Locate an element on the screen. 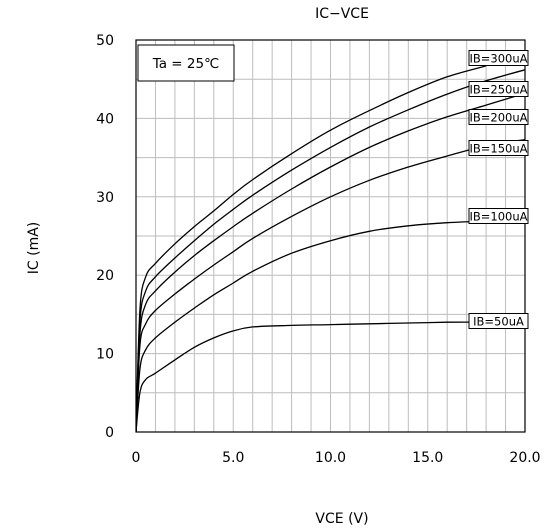 The height and width of the screenshot is (530, 555). series-label: IB=200uA is located at coordinates (498, 118).